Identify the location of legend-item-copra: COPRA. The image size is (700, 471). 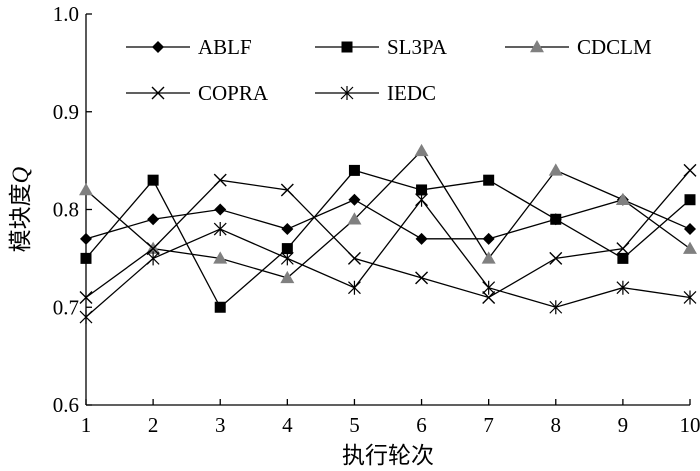
(197, 93).